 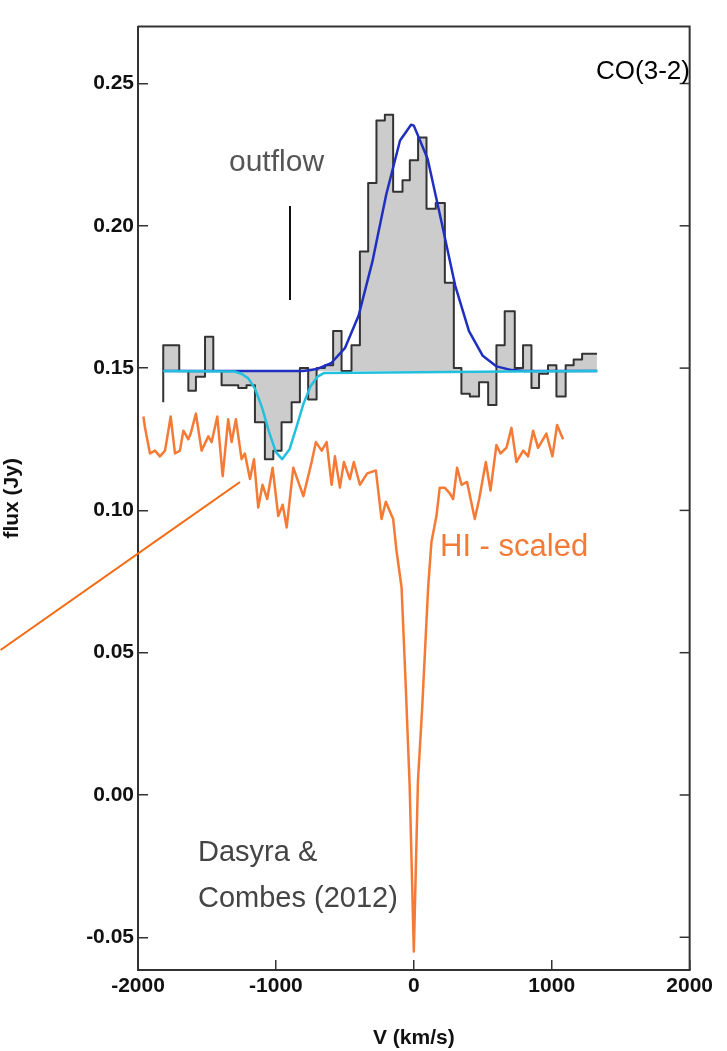 I want to click on y-tick-label: 0.25, so click(x=114, y=82).